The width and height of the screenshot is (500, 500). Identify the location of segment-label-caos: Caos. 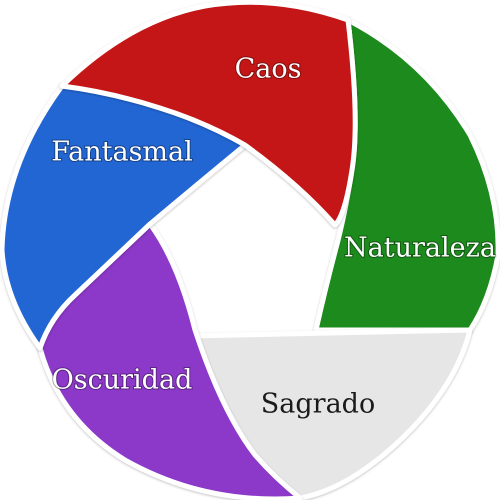
(268, 69).